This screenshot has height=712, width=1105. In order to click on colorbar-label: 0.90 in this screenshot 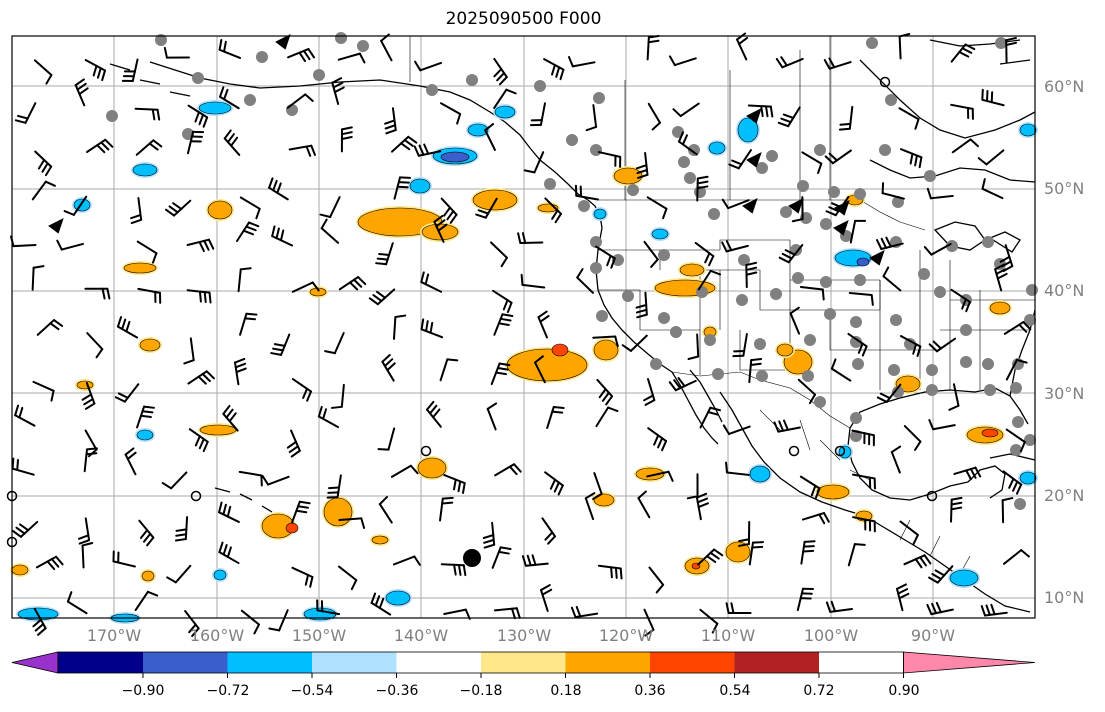, I will do `click(904, 691)`.